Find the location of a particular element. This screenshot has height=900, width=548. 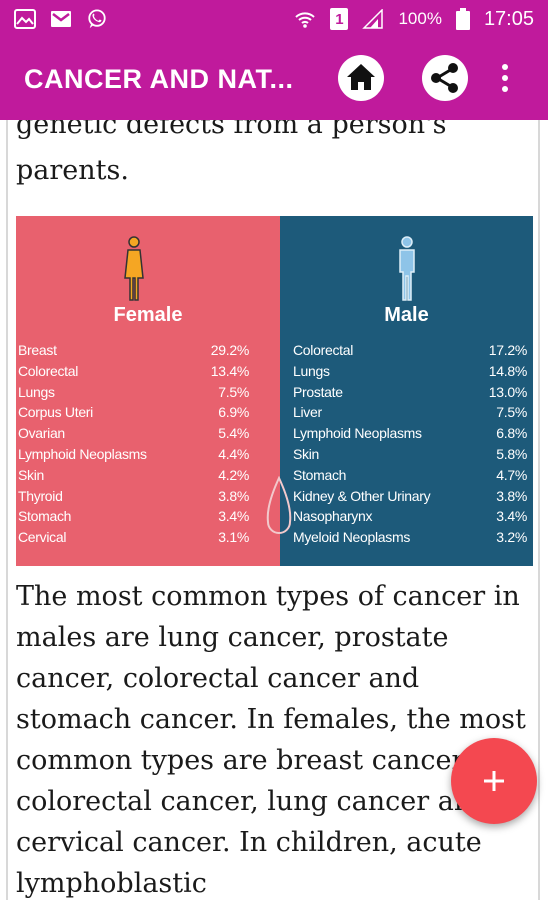

stat-value: 6.8% is located at coordinates (511, 433).